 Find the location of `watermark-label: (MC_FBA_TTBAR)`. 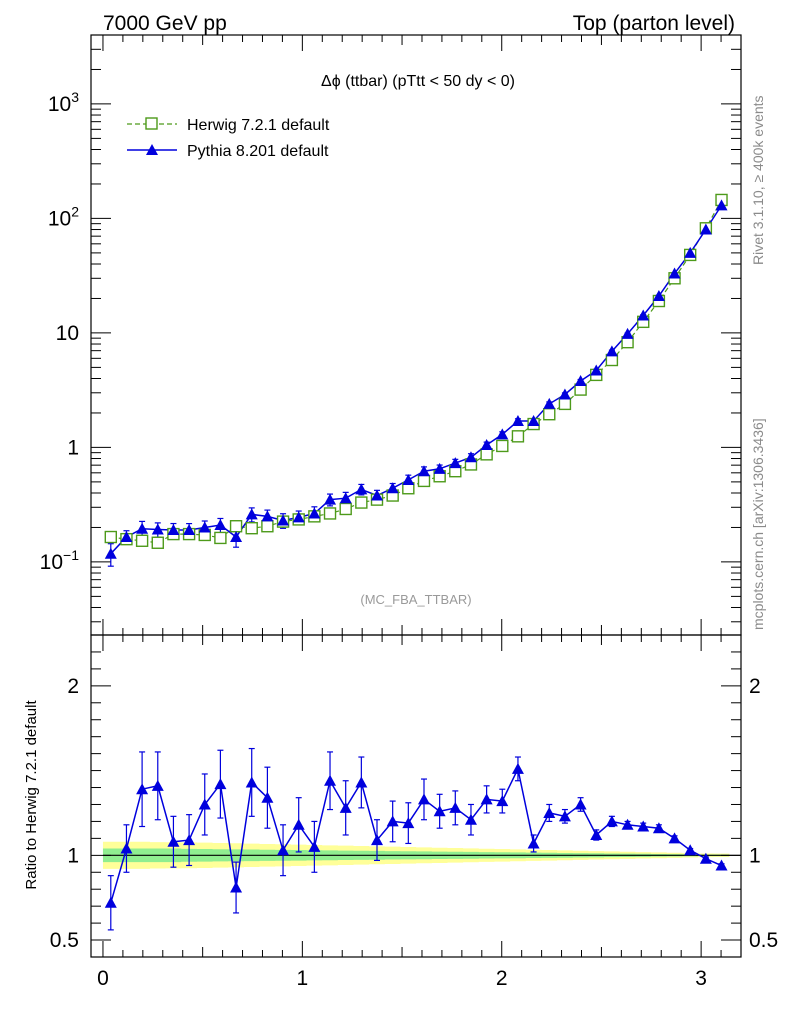

watermark-label: (MC_FBA_TTBAR) is located at coordinates (415, 599).